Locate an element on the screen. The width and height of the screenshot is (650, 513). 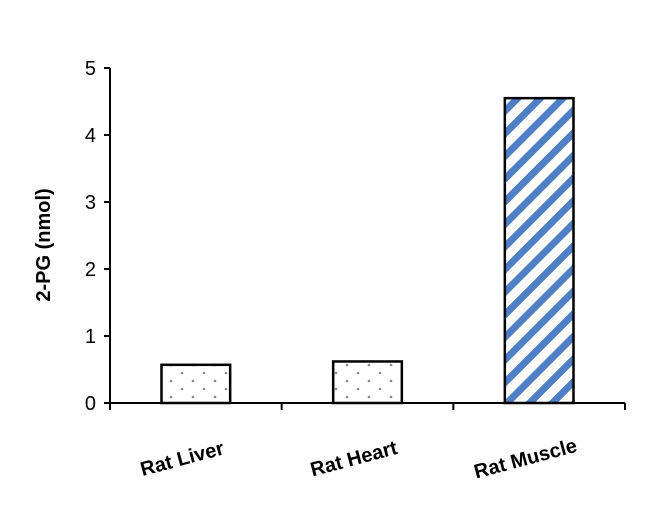
y-tick-label: 2 is located at coordinates (90, 270).